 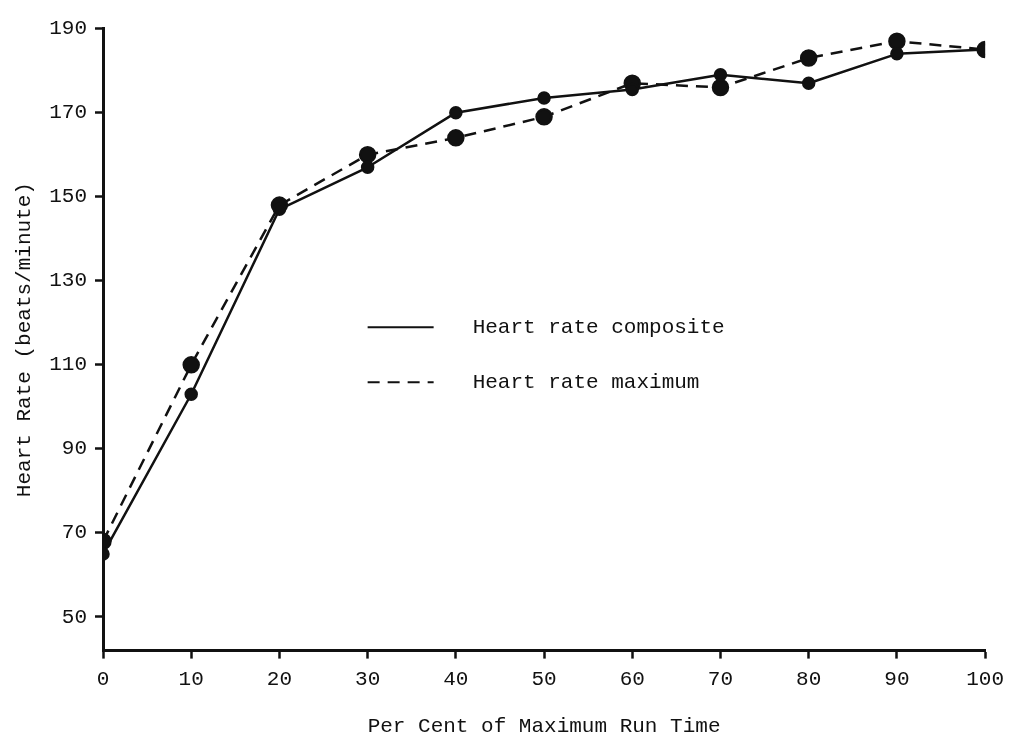 I want to click on x-tick-label: 0, so click(x=103, y=679).